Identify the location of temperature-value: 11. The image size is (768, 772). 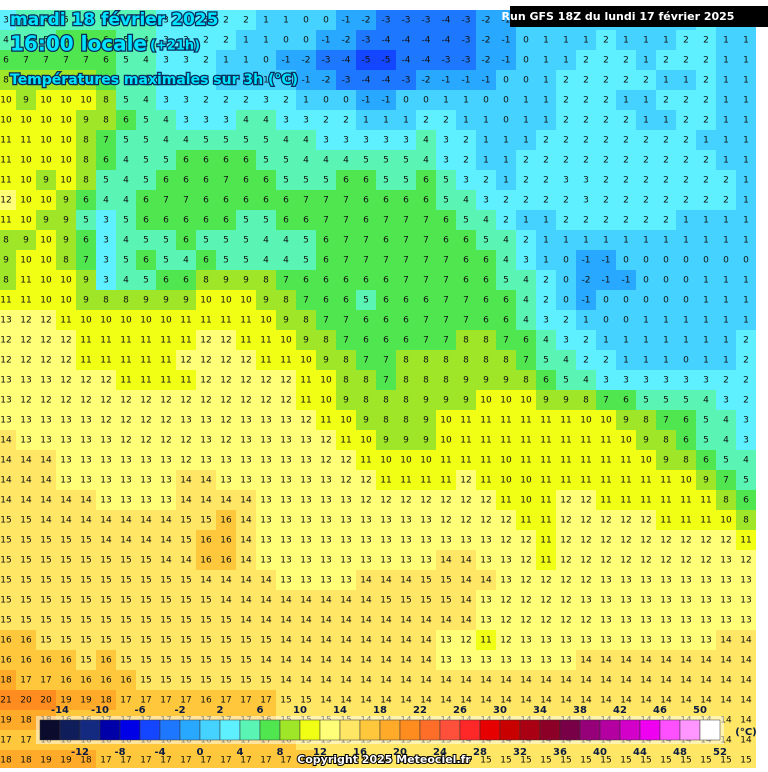
(465, 461).